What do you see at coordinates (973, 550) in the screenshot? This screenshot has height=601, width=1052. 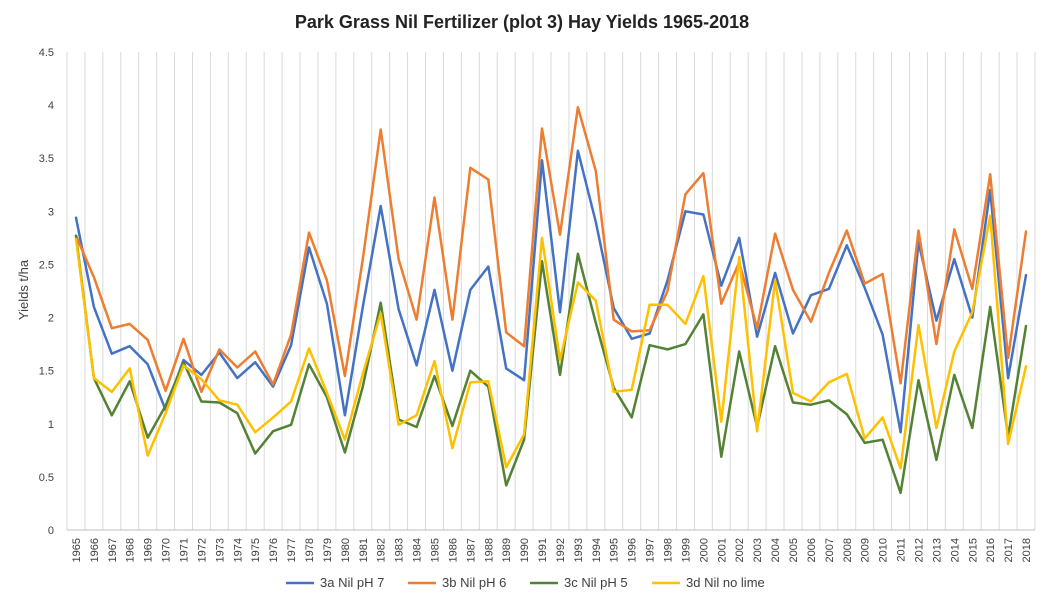 I see `x-tick-label: 2015` at bounding box center [973, 550].